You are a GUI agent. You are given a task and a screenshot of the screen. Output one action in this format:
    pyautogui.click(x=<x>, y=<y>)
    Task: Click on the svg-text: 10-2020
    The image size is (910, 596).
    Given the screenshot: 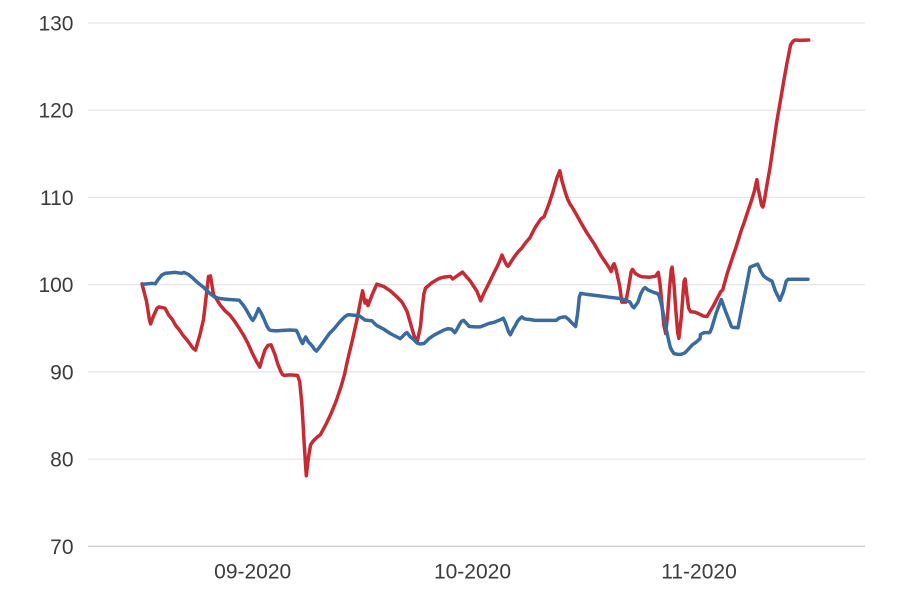 What is the action you would take?
    pyautogui.click(x=472, y=572)
    